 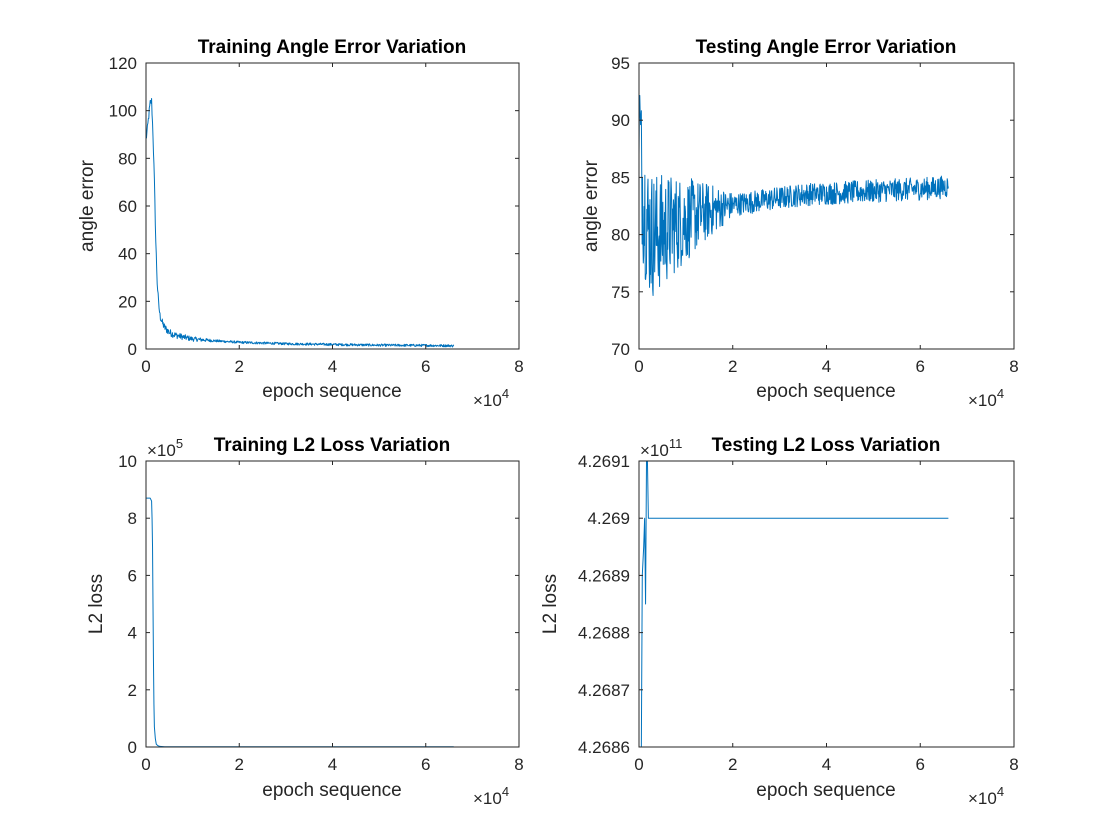 What do you see at coordinates (132, 575) in the screenshot?
I see `y-tick-label: 6` at bounding box center [132, 575].